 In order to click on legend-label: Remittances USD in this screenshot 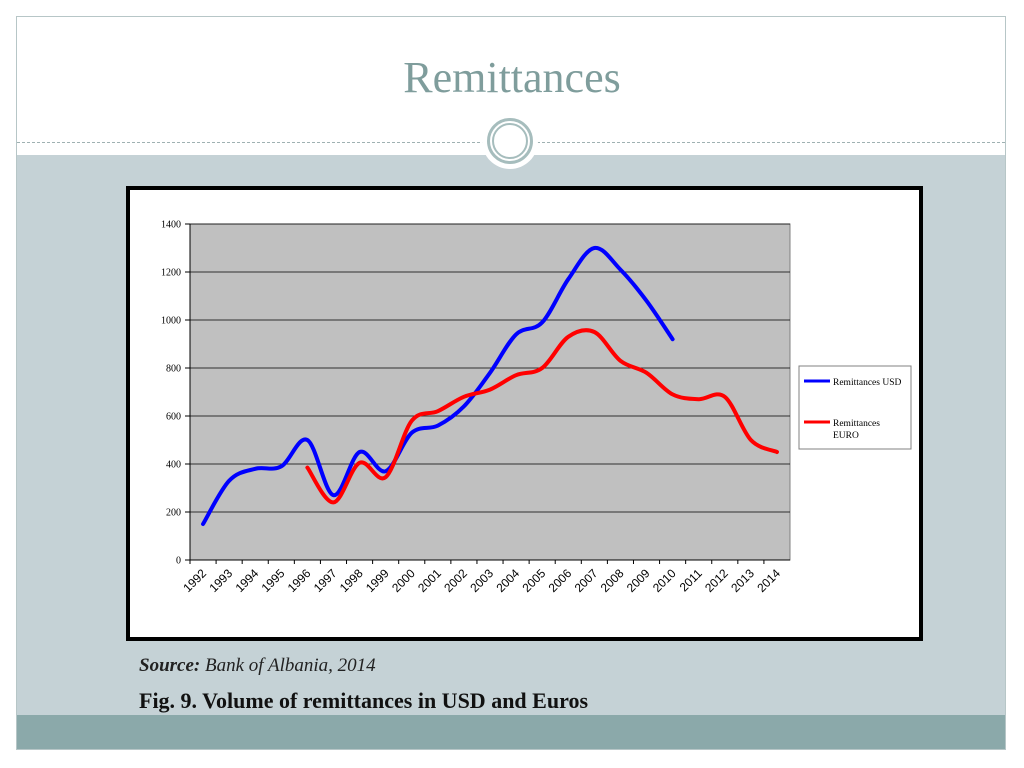, I will do `click(867, 383)`.